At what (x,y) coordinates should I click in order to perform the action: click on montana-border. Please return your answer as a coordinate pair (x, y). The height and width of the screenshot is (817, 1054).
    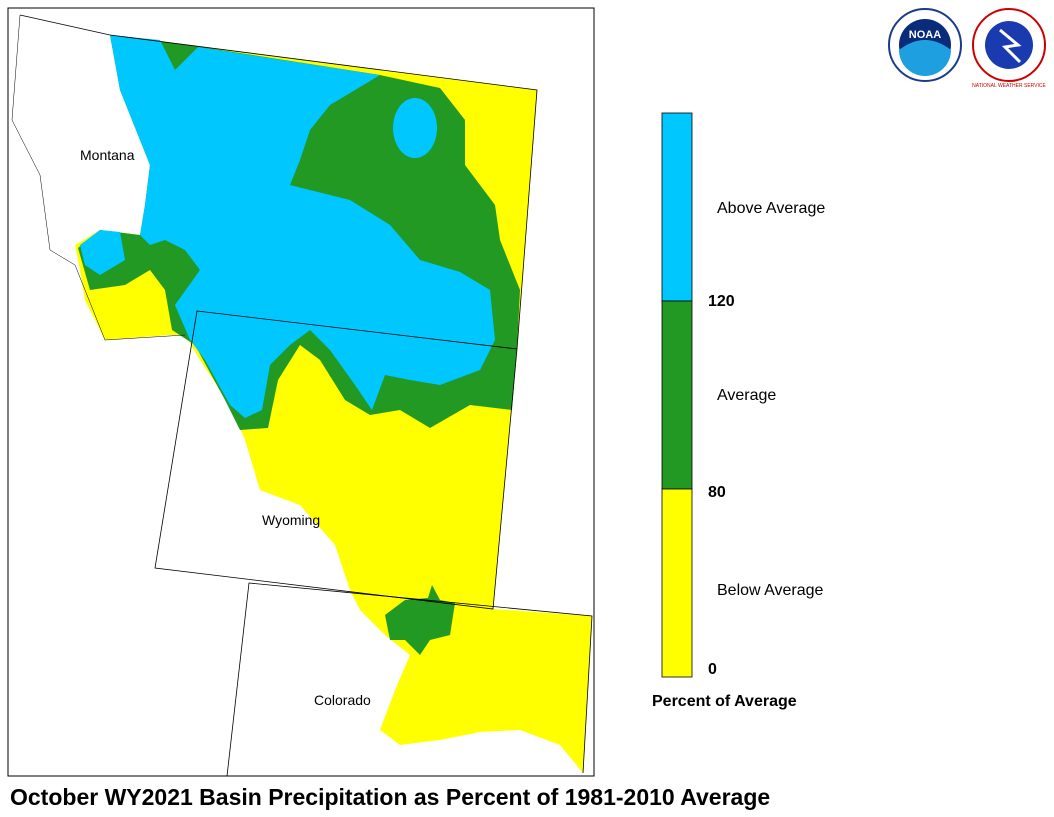
    Looking at the image, I should click on (98, 177).